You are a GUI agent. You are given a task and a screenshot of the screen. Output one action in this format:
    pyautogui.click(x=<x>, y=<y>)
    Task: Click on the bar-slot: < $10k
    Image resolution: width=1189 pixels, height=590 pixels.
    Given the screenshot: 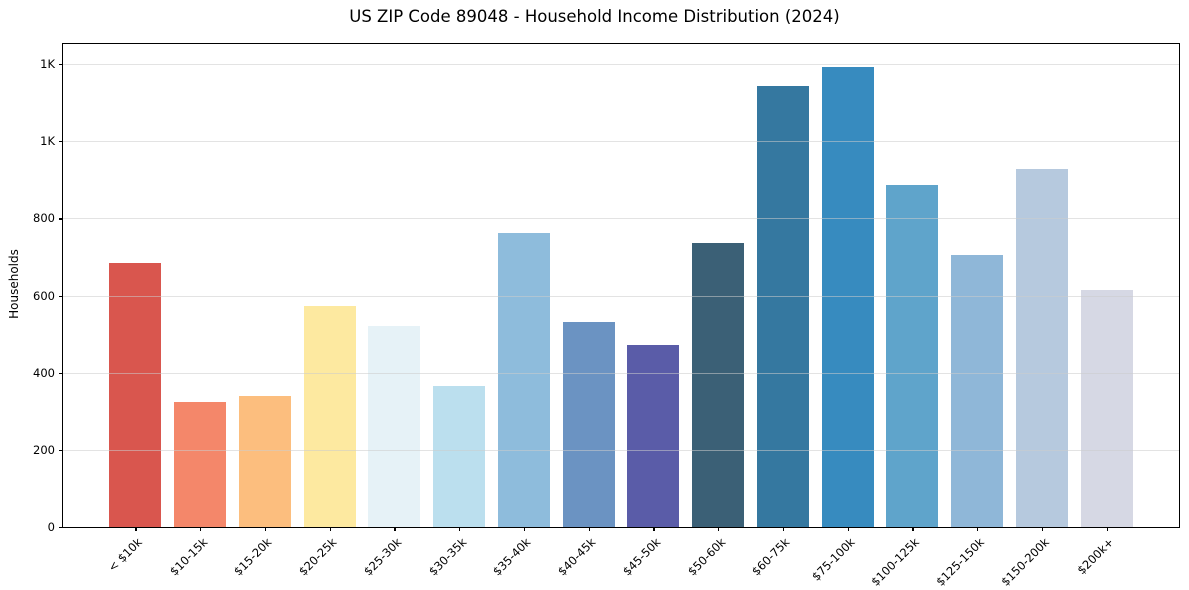 What is the action you would take?
    pyautogui.click(x=135, y=309)
    